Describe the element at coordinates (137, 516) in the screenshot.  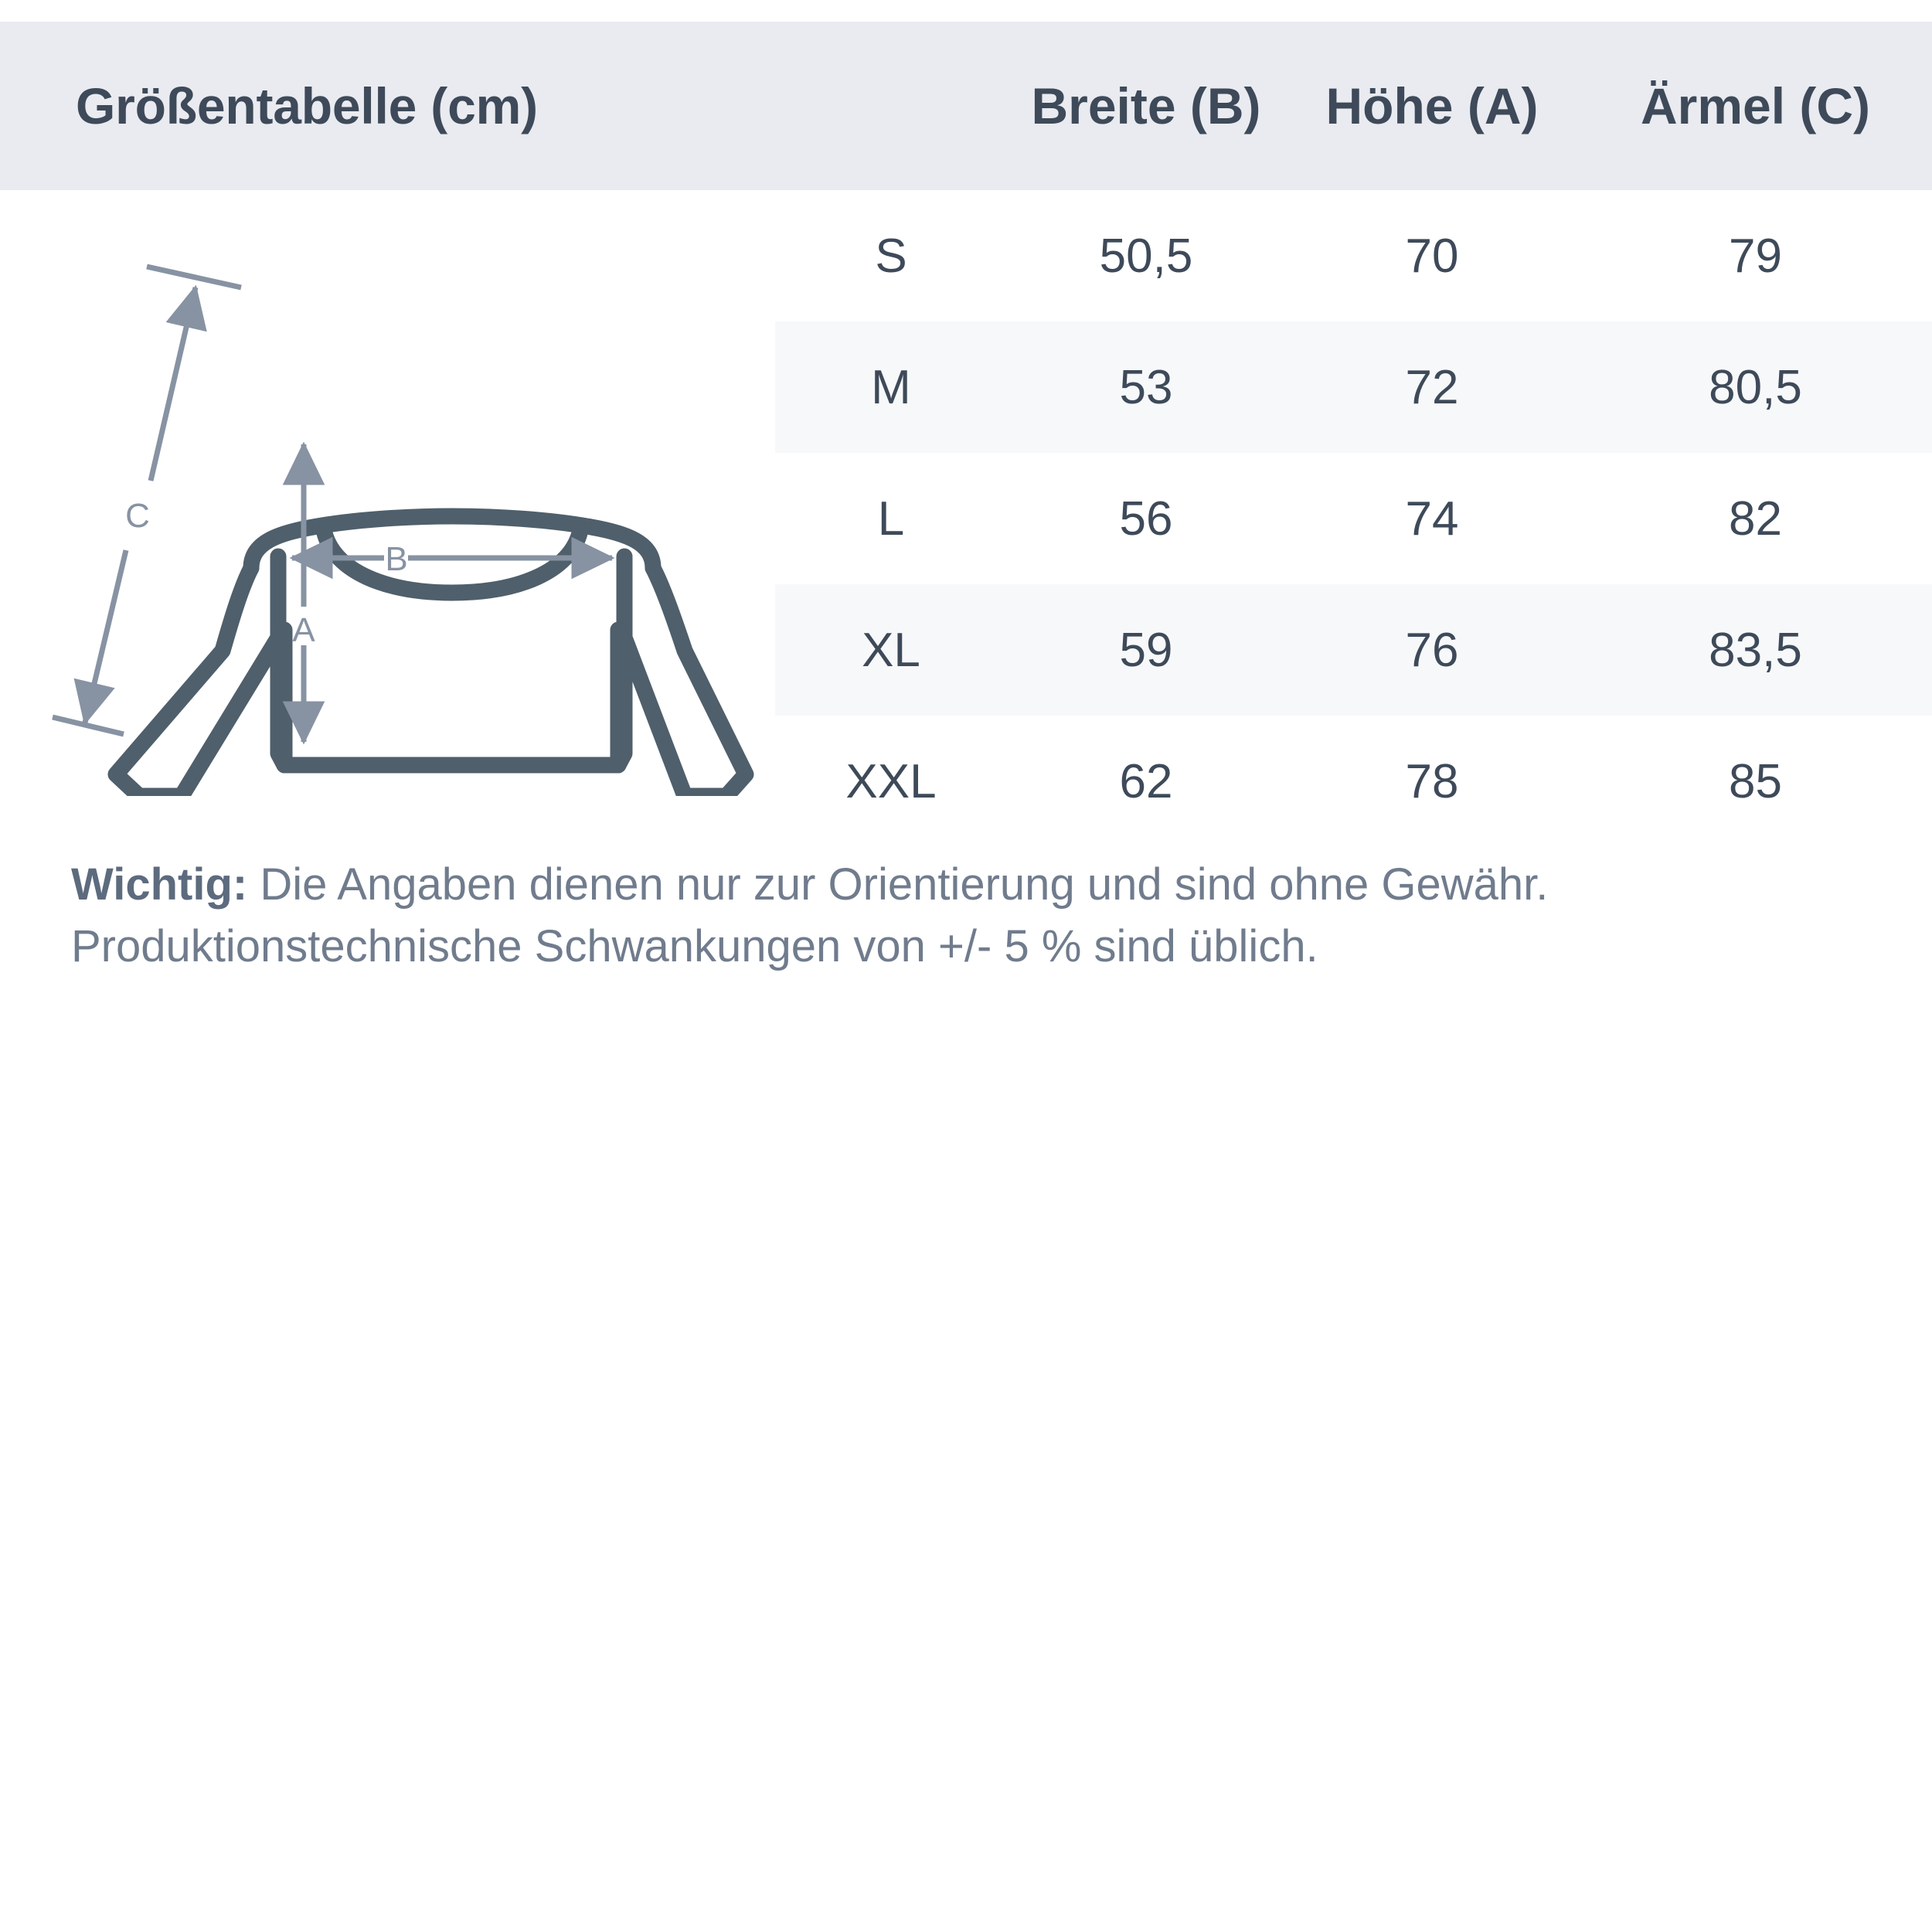
I see `dimension-c-label: C` at that location.